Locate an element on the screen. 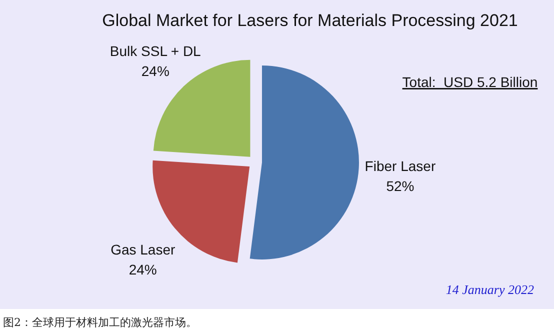  chart-title: Global Market for Lasers for Materials Processing 2021 is located at coordinates (310, 20).